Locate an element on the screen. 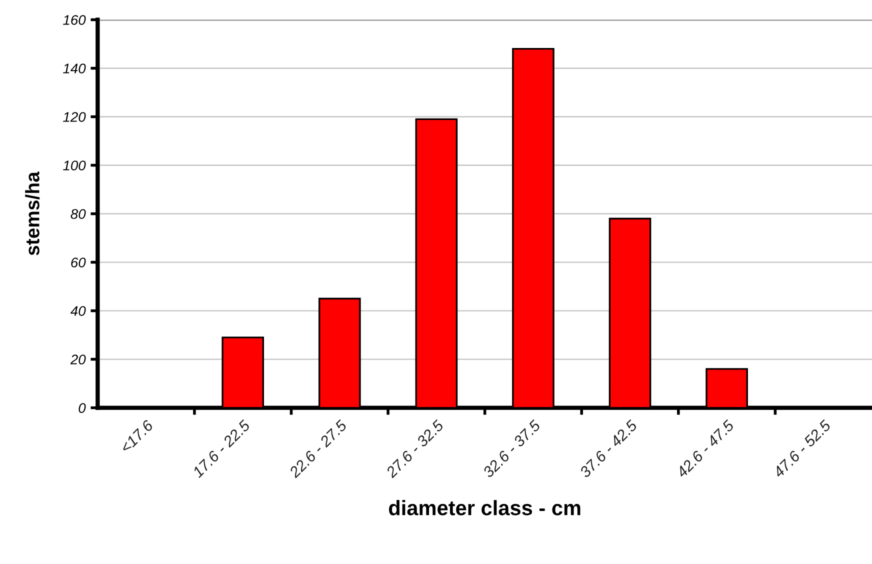 The image size is (872, 564). y-tick-label: 60 is located at coordinates (78, 263).